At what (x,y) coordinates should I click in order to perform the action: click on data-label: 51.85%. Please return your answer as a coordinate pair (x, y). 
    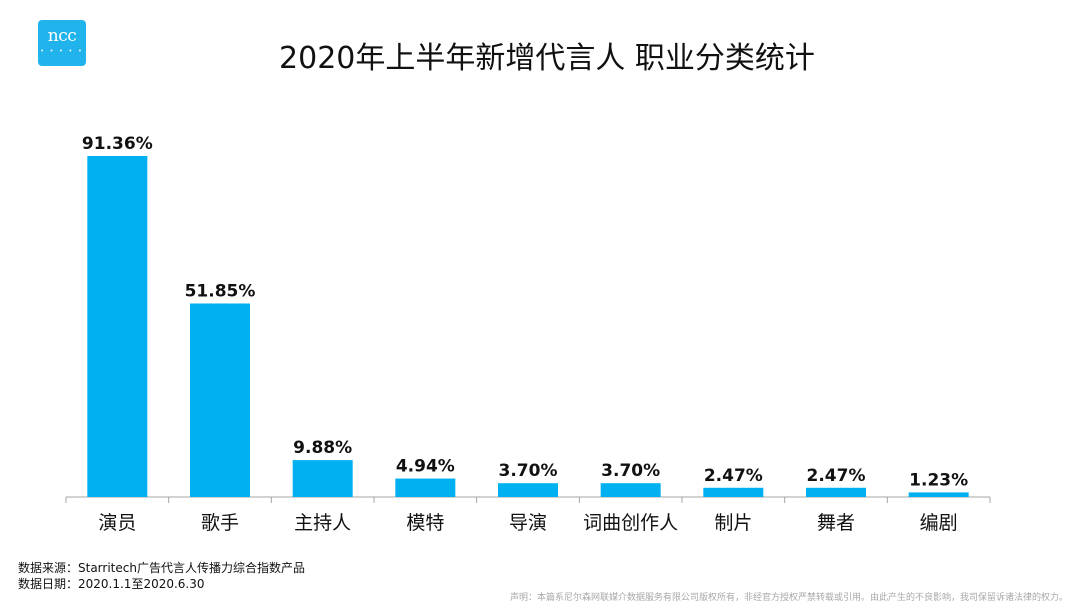
    Looking at the image, I should click on (220, 291).